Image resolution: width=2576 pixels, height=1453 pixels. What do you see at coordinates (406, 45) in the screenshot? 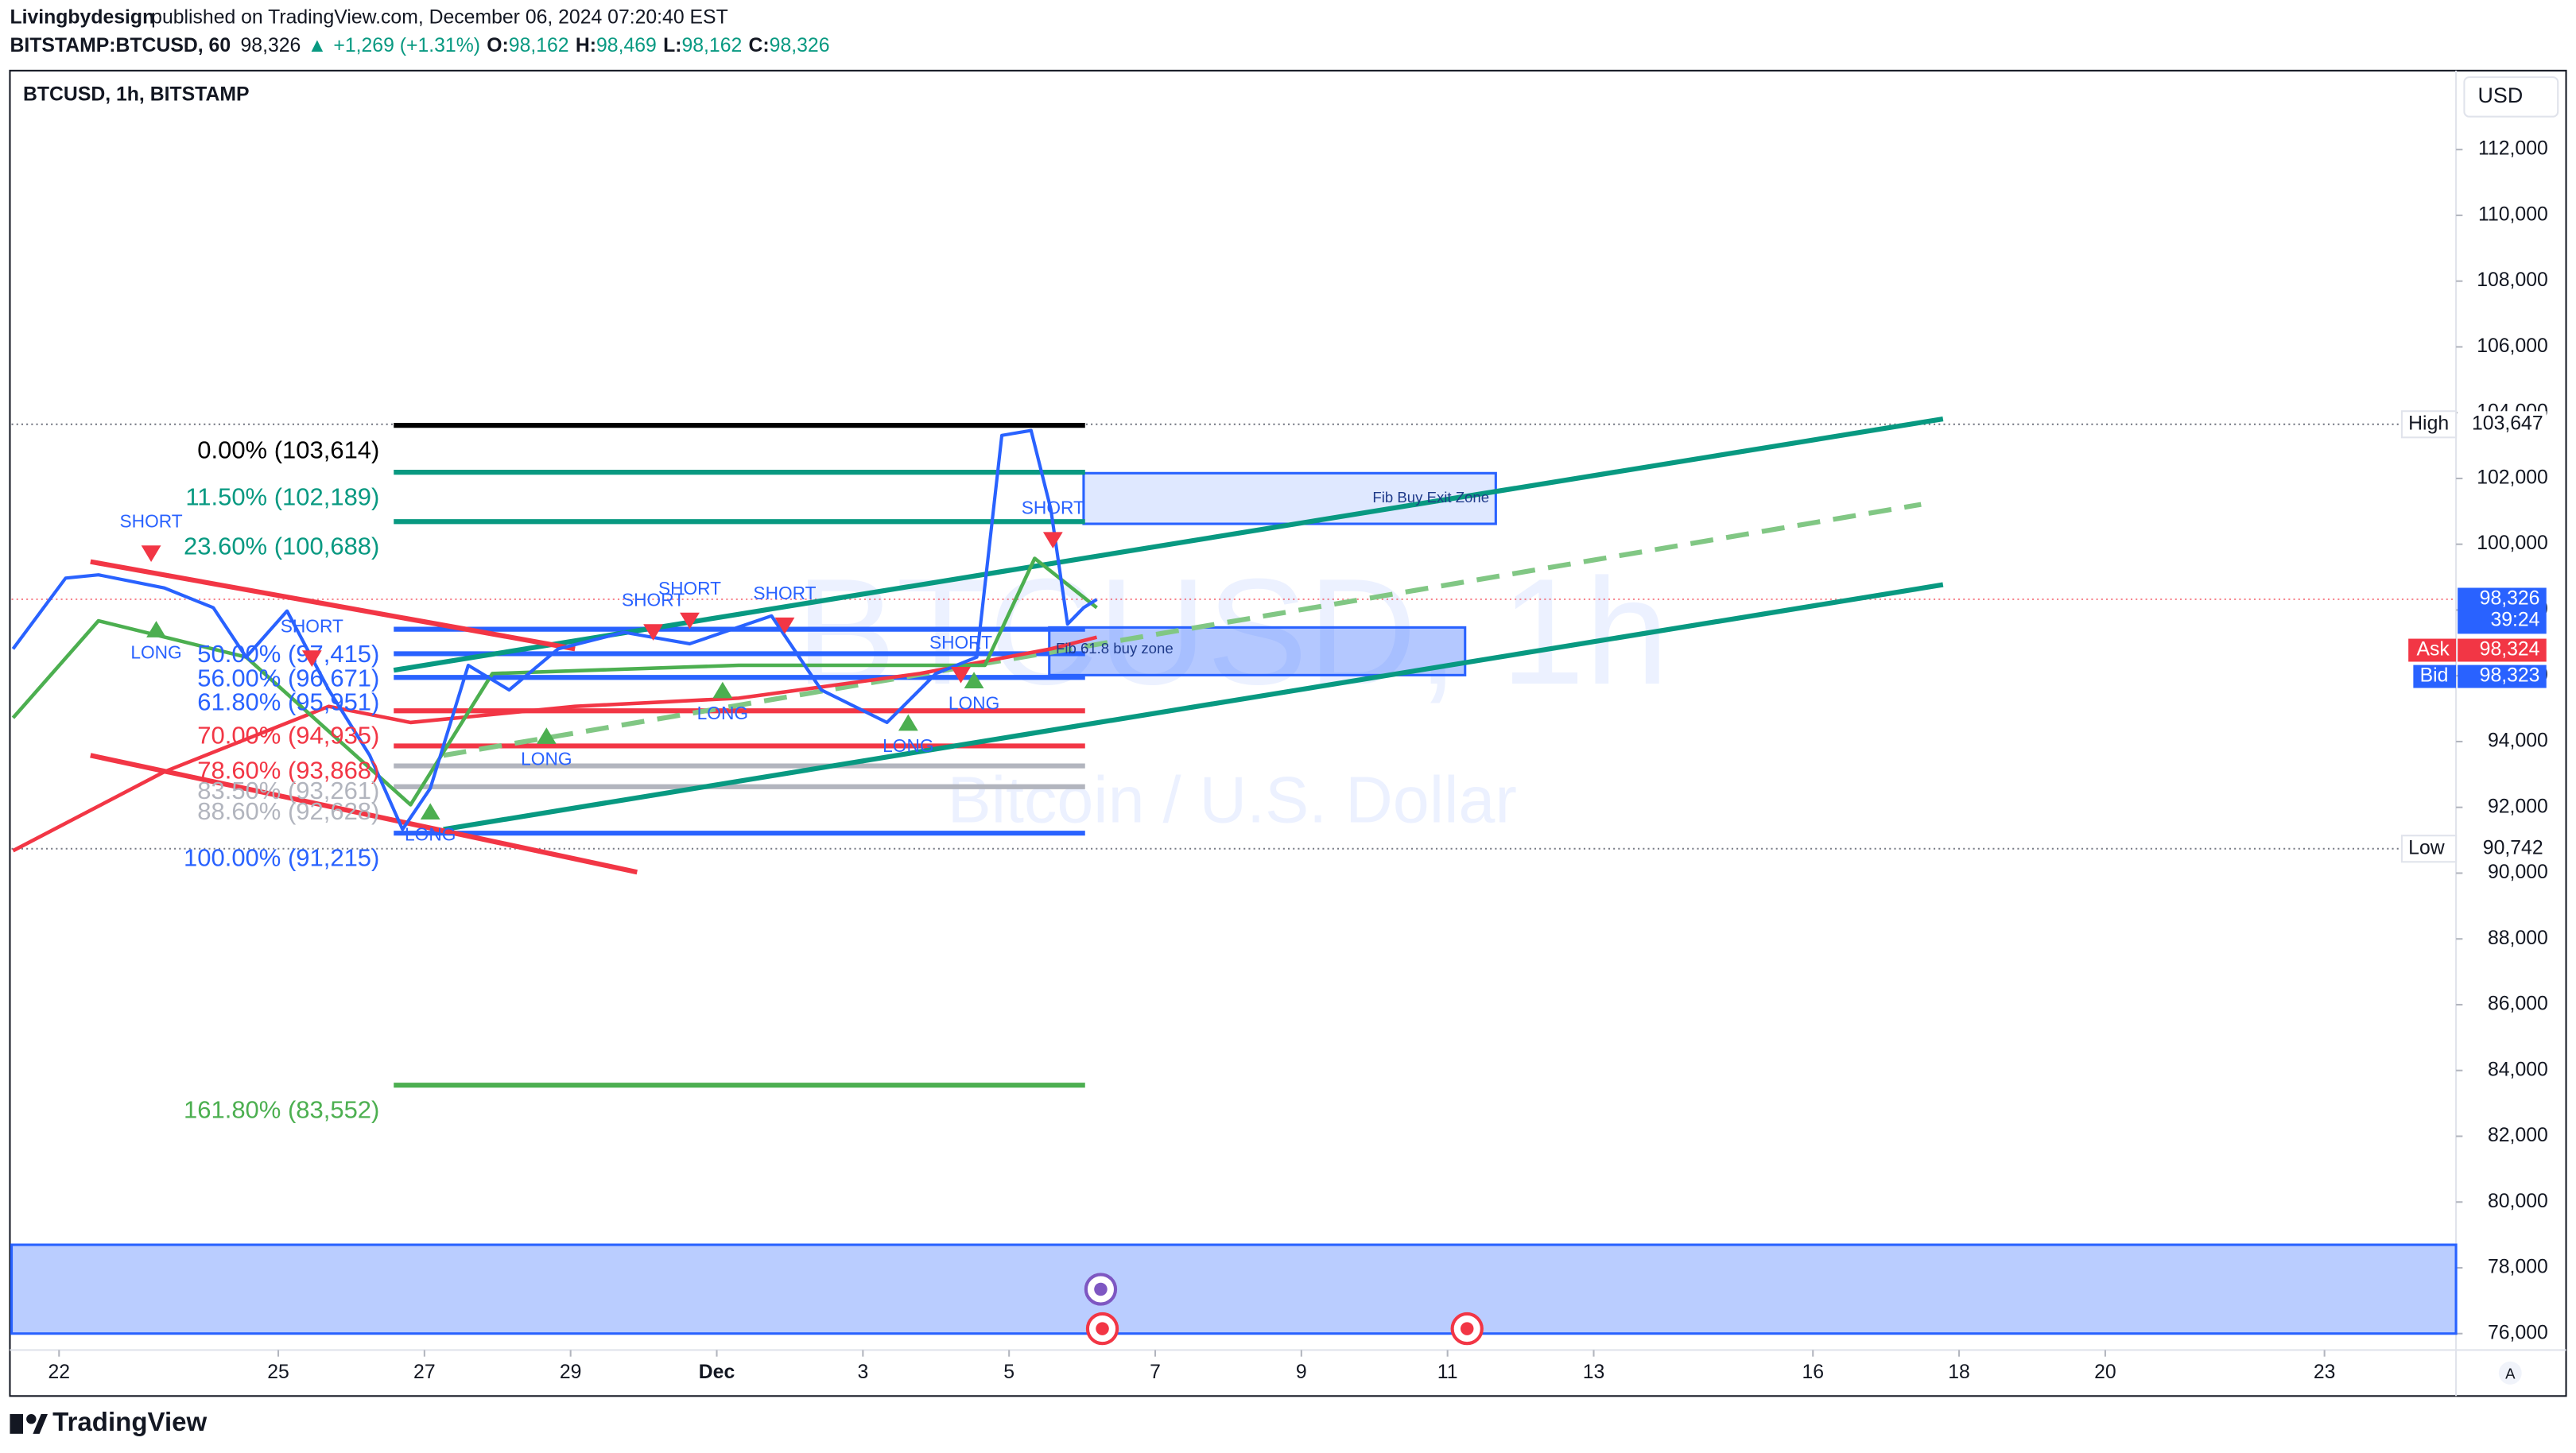
I see `change: +1,269 (+1.31%)` at bounding box center [406, 45].